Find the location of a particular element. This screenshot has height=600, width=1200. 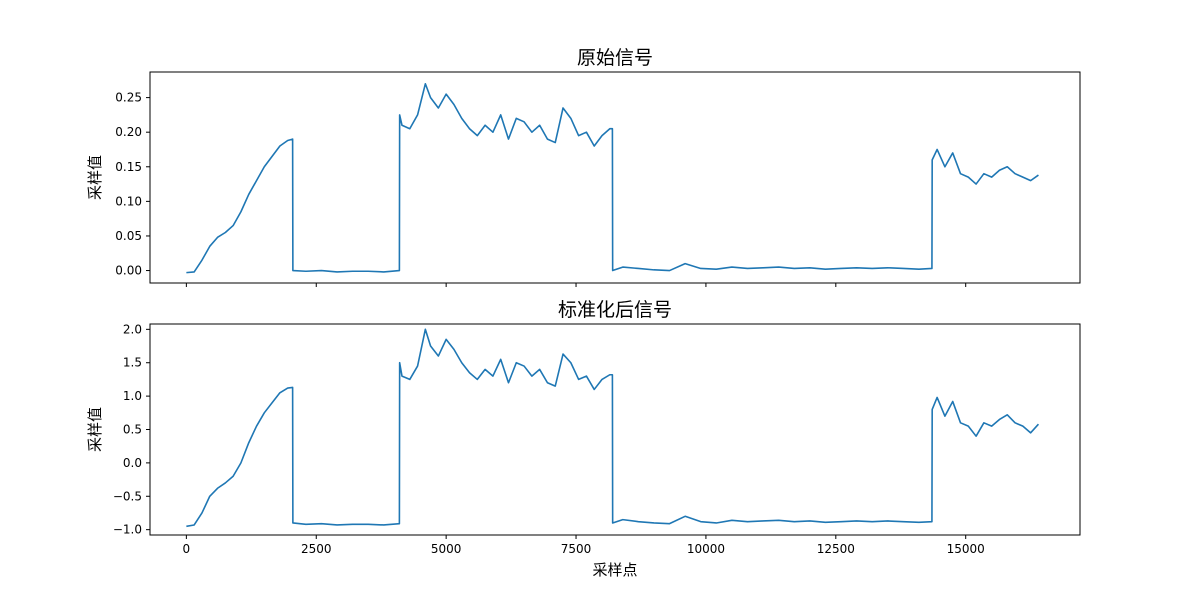

x-tick-label: 12500 is located at coordinates (836, 549).